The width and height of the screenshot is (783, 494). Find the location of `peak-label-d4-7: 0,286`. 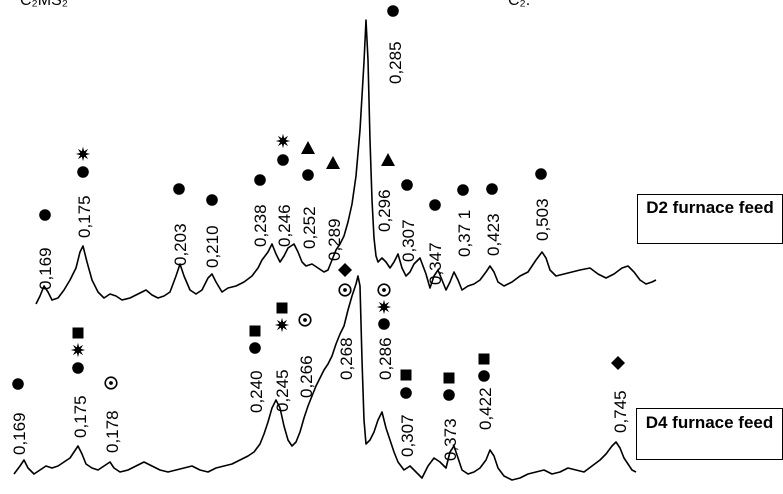

peak-label-d4-7: 0,286 is located at coordinates (385, 358).